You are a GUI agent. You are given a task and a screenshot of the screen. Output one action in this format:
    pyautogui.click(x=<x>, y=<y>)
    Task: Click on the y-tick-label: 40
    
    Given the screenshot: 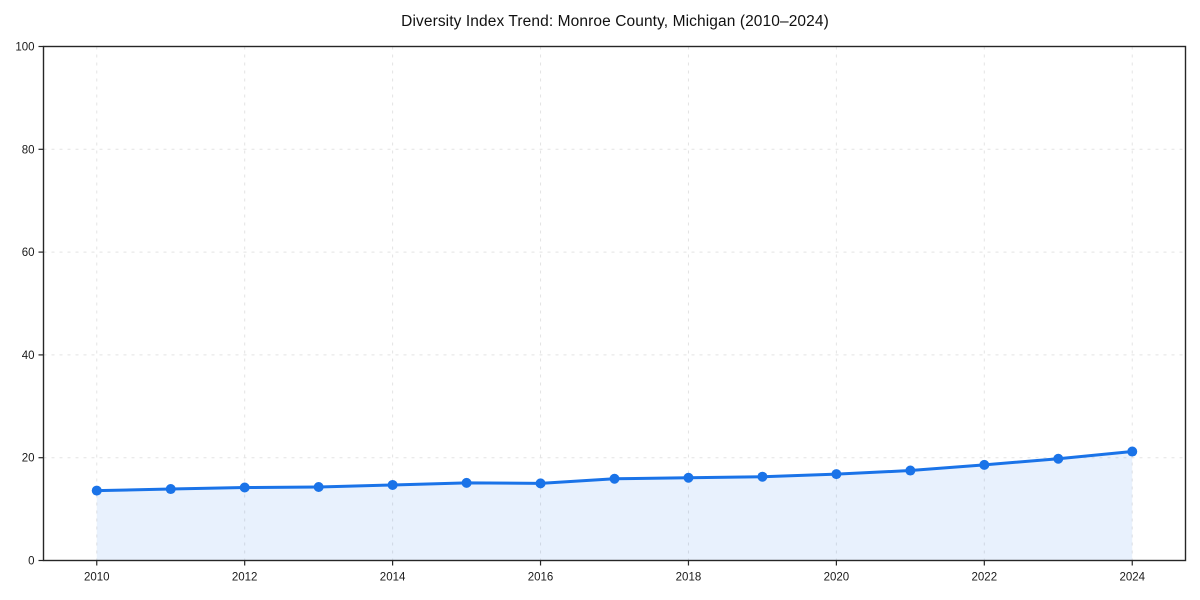 What is the action you would take?
    pyautogui.click(x=28, y=356)
    